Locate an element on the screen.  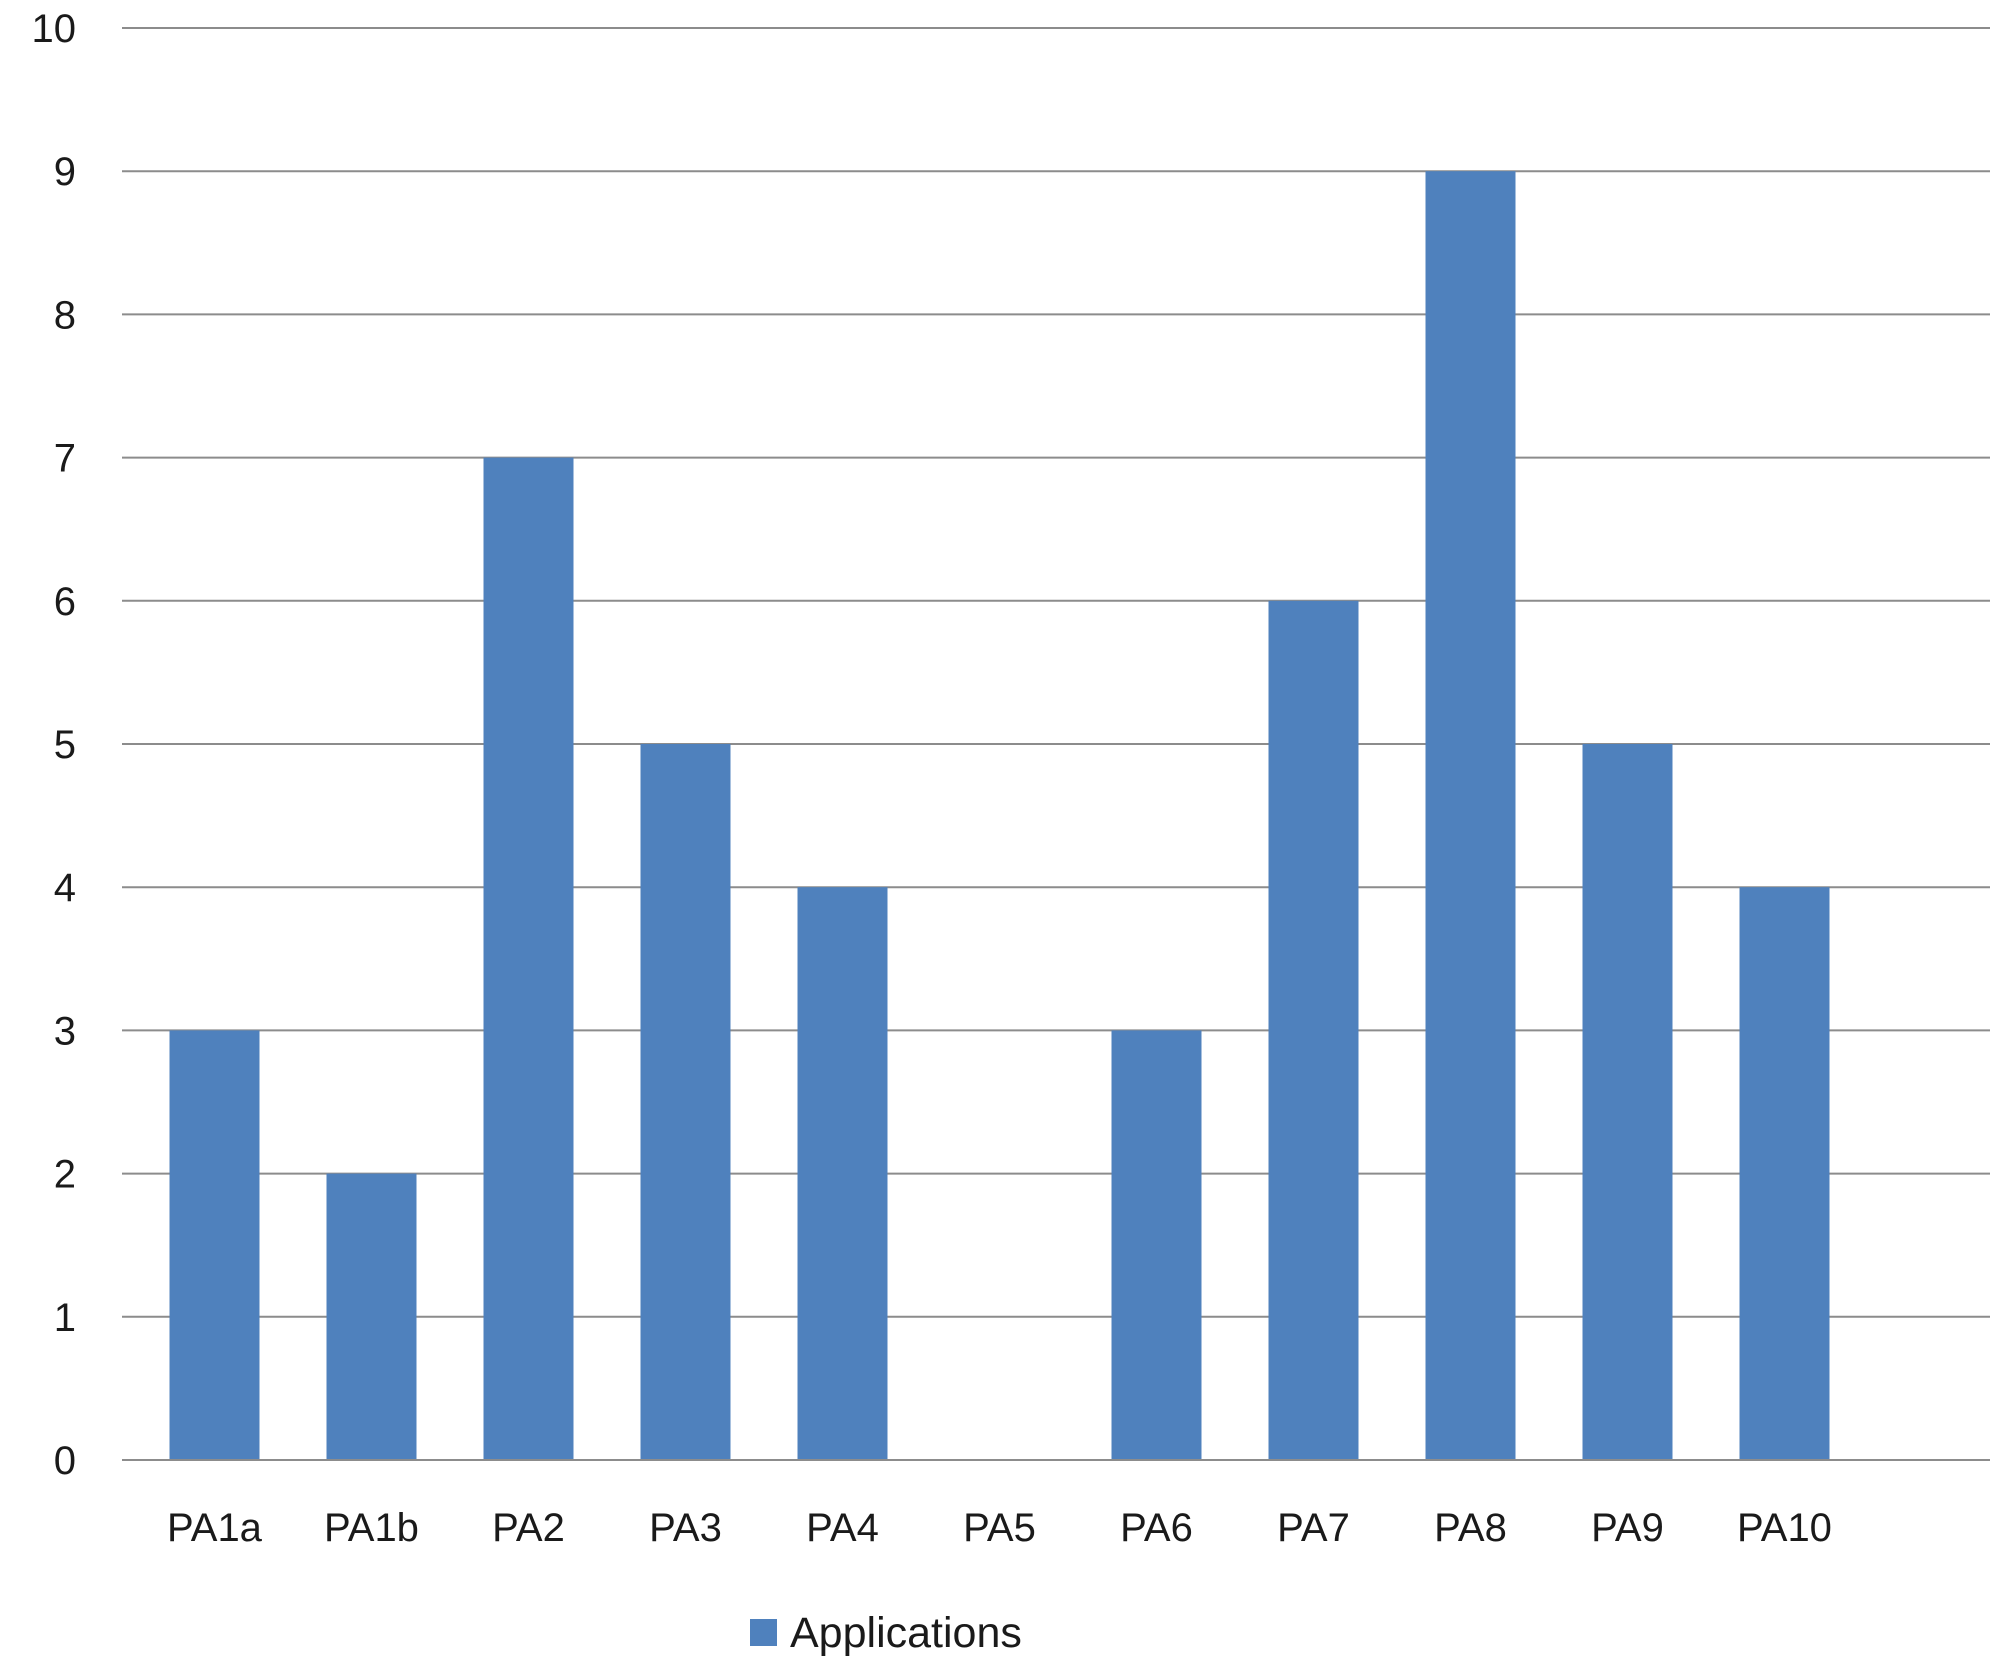
x-tick-label-pa8: PA8 is located at coordinates (1470, 1528).